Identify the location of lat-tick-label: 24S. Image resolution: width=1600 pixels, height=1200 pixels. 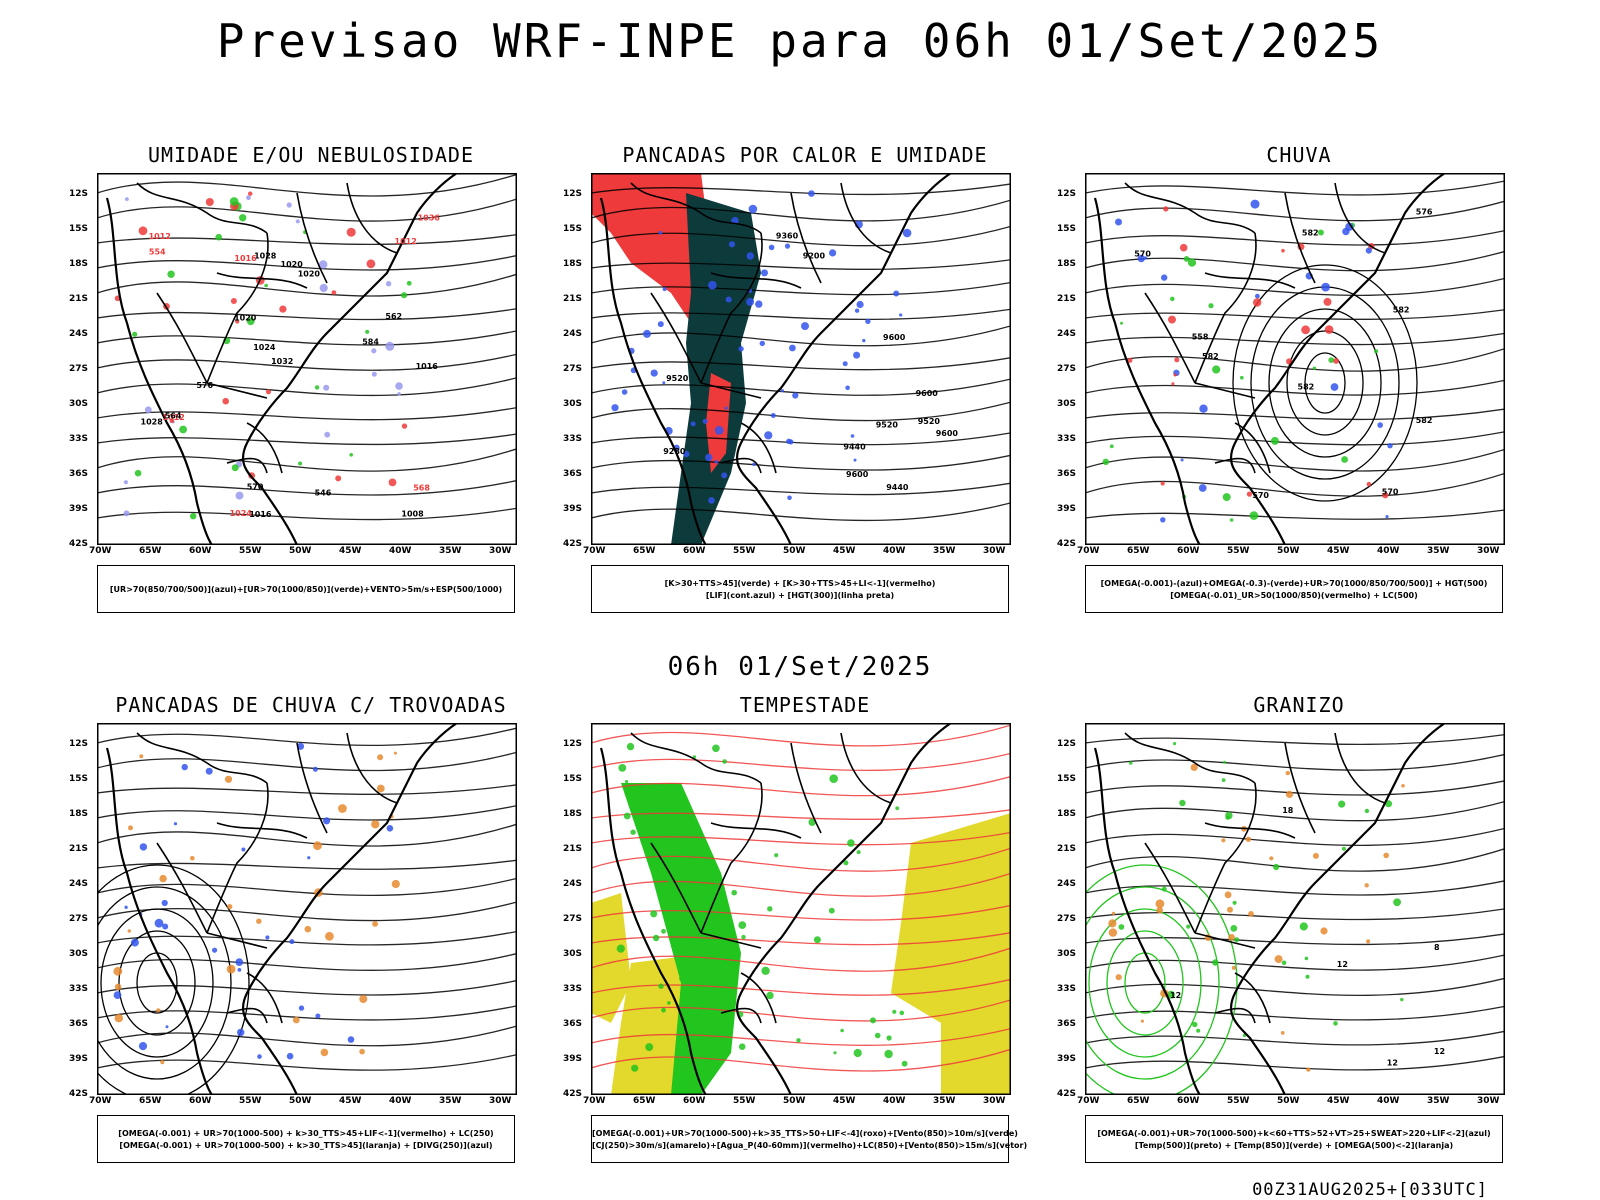
(79, 334).